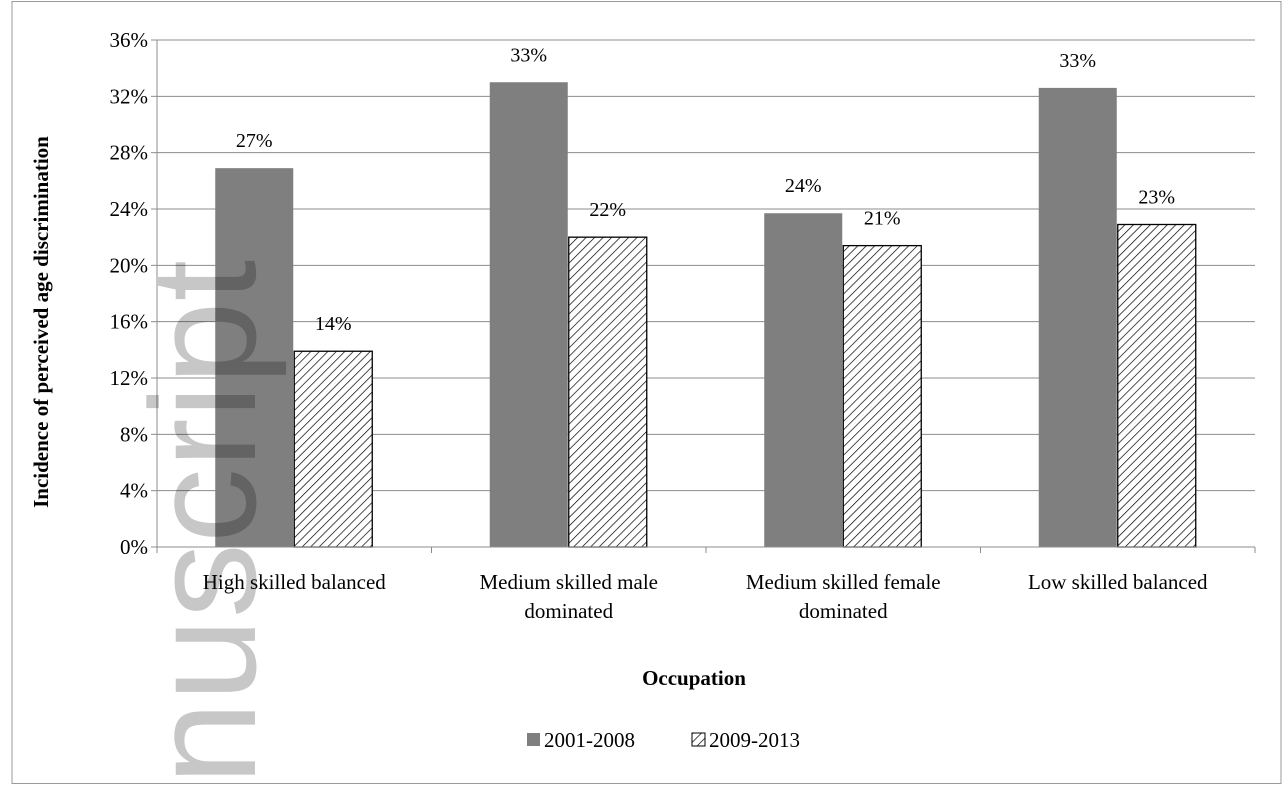 The height and width of the screenshot is (785, 1283). What do you see at coordinates (129, 40) in the screenshot?
I see `y-tick-label: 36%` at bounding box center [129, 40].